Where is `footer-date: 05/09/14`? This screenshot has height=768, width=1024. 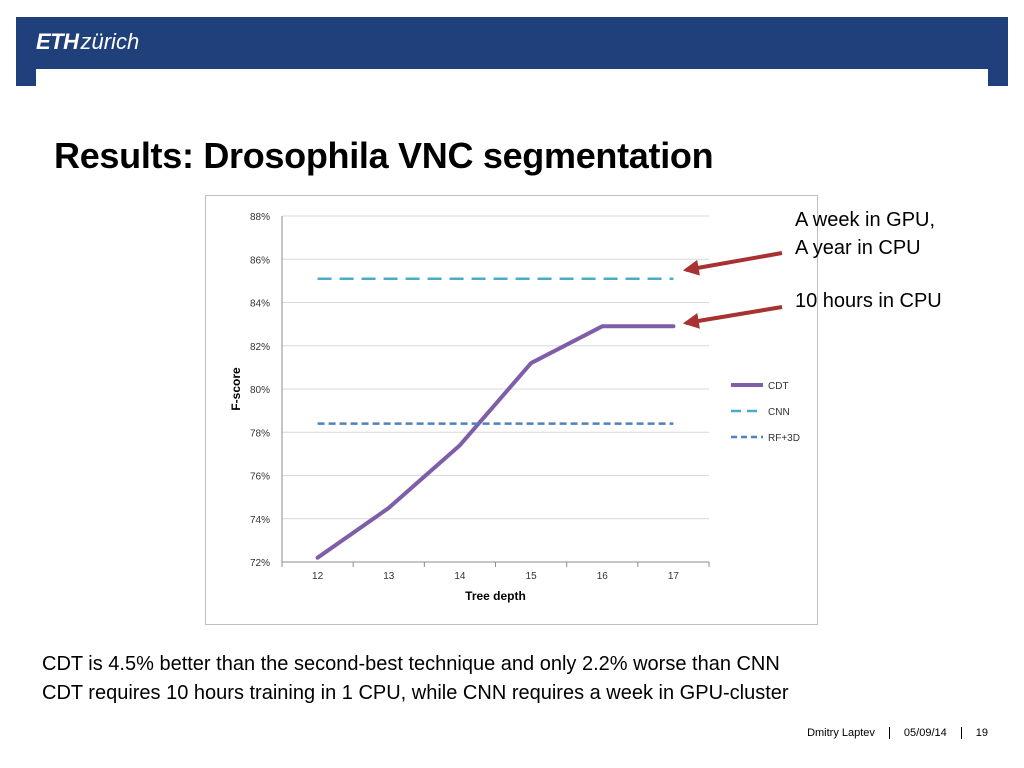
footer-date: 05/09/14 is located at coordinates (925, 733).